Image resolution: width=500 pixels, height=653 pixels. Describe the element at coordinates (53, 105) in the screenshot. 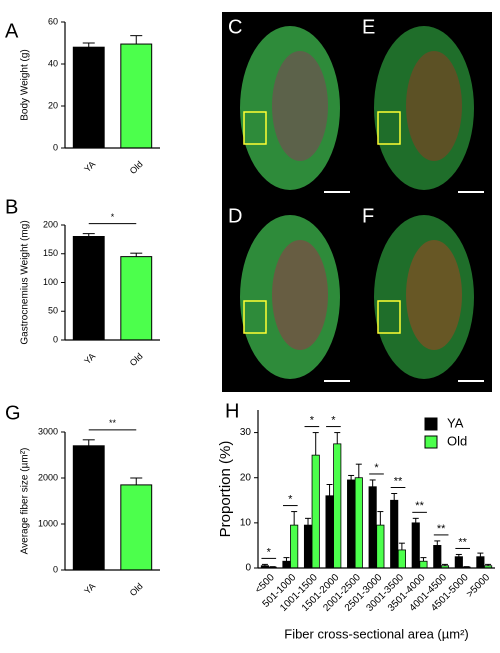

I see `y-tick-label: 20` at that location.